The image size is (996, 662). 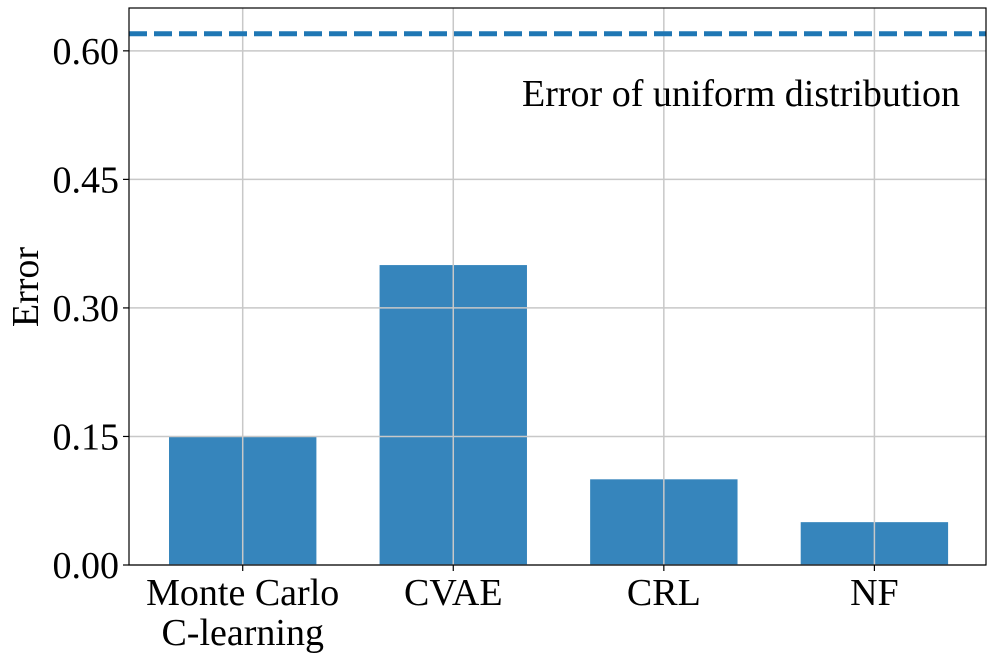 What do you see at coordinates (26, 287) in the screenshot?
I see `y-axis-label: Error` at bounding box center [26, 287].